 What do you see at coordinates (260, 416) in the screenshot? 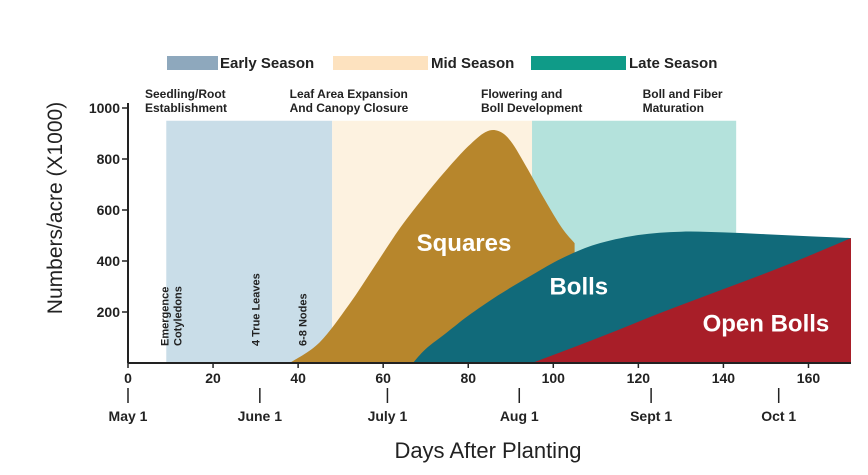
I see `month-marker-label: June 1` at bounding box center [260, 416].